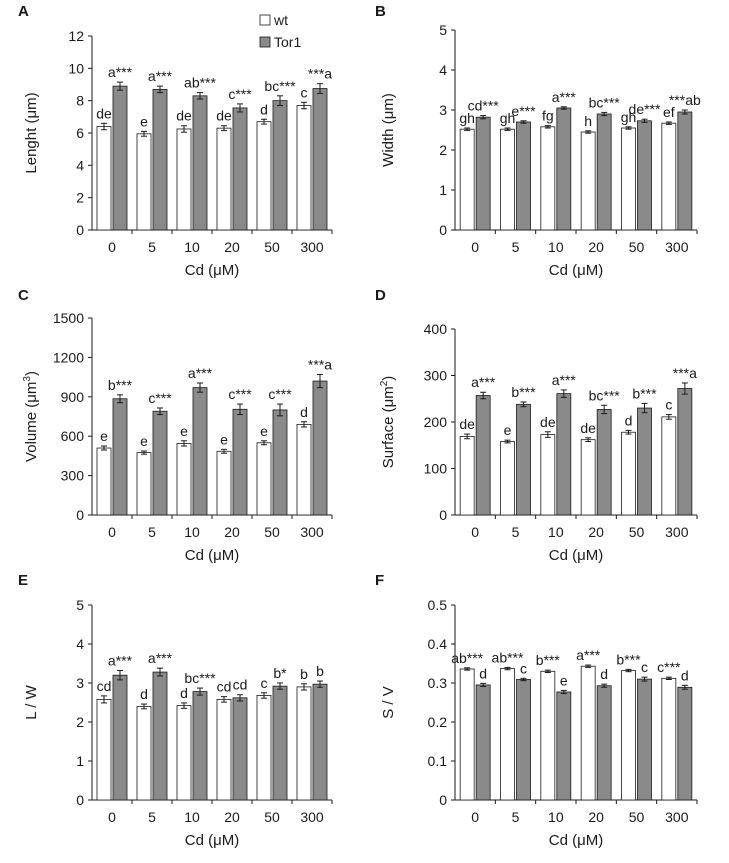 The width and height of the screenshot is (729, 863). I want to click on panel-label: F, so click(379, 580).